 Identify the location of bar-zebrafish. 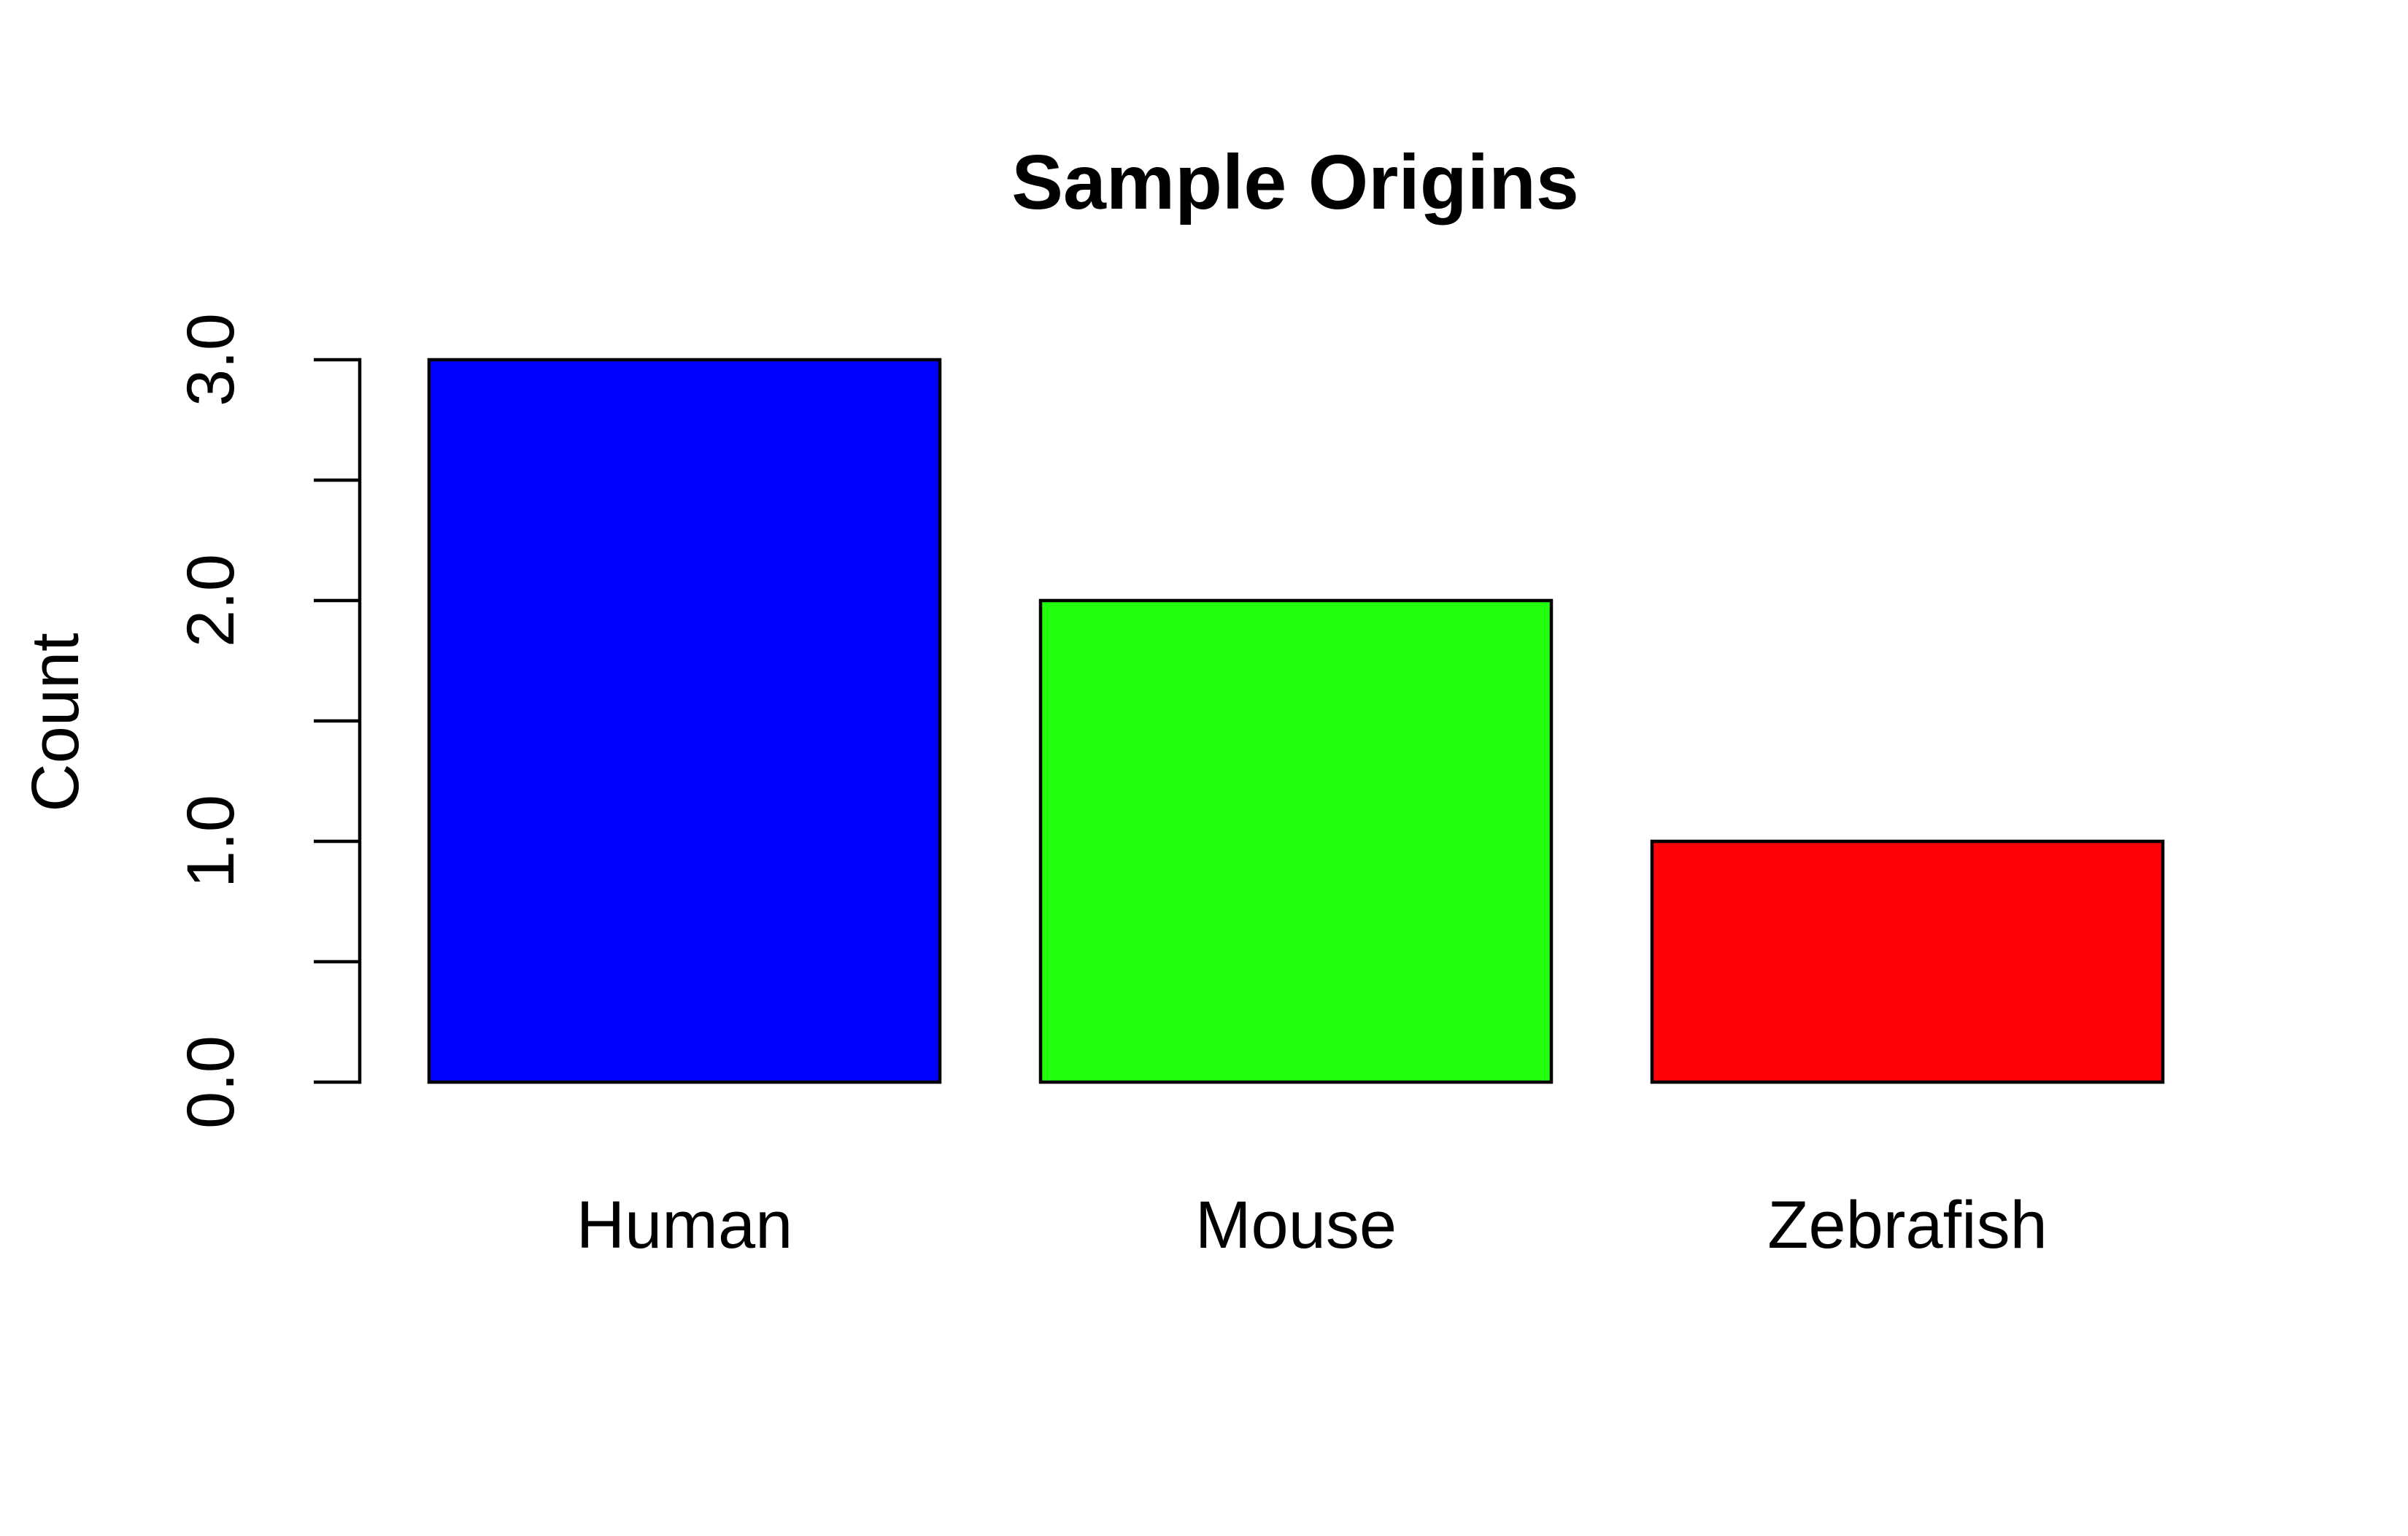
(1907, 962).